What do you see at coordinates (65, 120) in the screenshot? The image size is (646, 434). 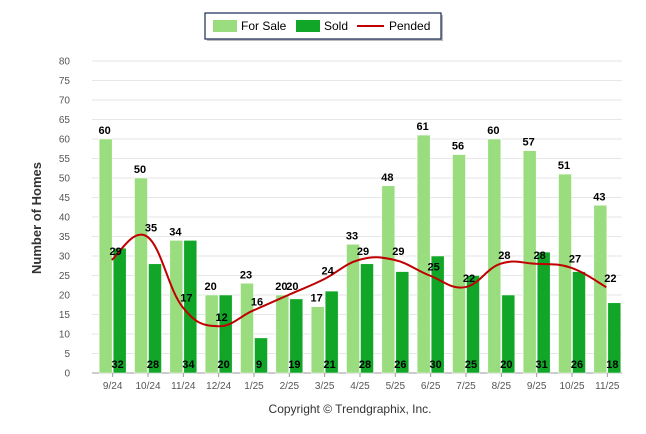 I see `y-tick-label: 65` at bounding box center [65, 120].